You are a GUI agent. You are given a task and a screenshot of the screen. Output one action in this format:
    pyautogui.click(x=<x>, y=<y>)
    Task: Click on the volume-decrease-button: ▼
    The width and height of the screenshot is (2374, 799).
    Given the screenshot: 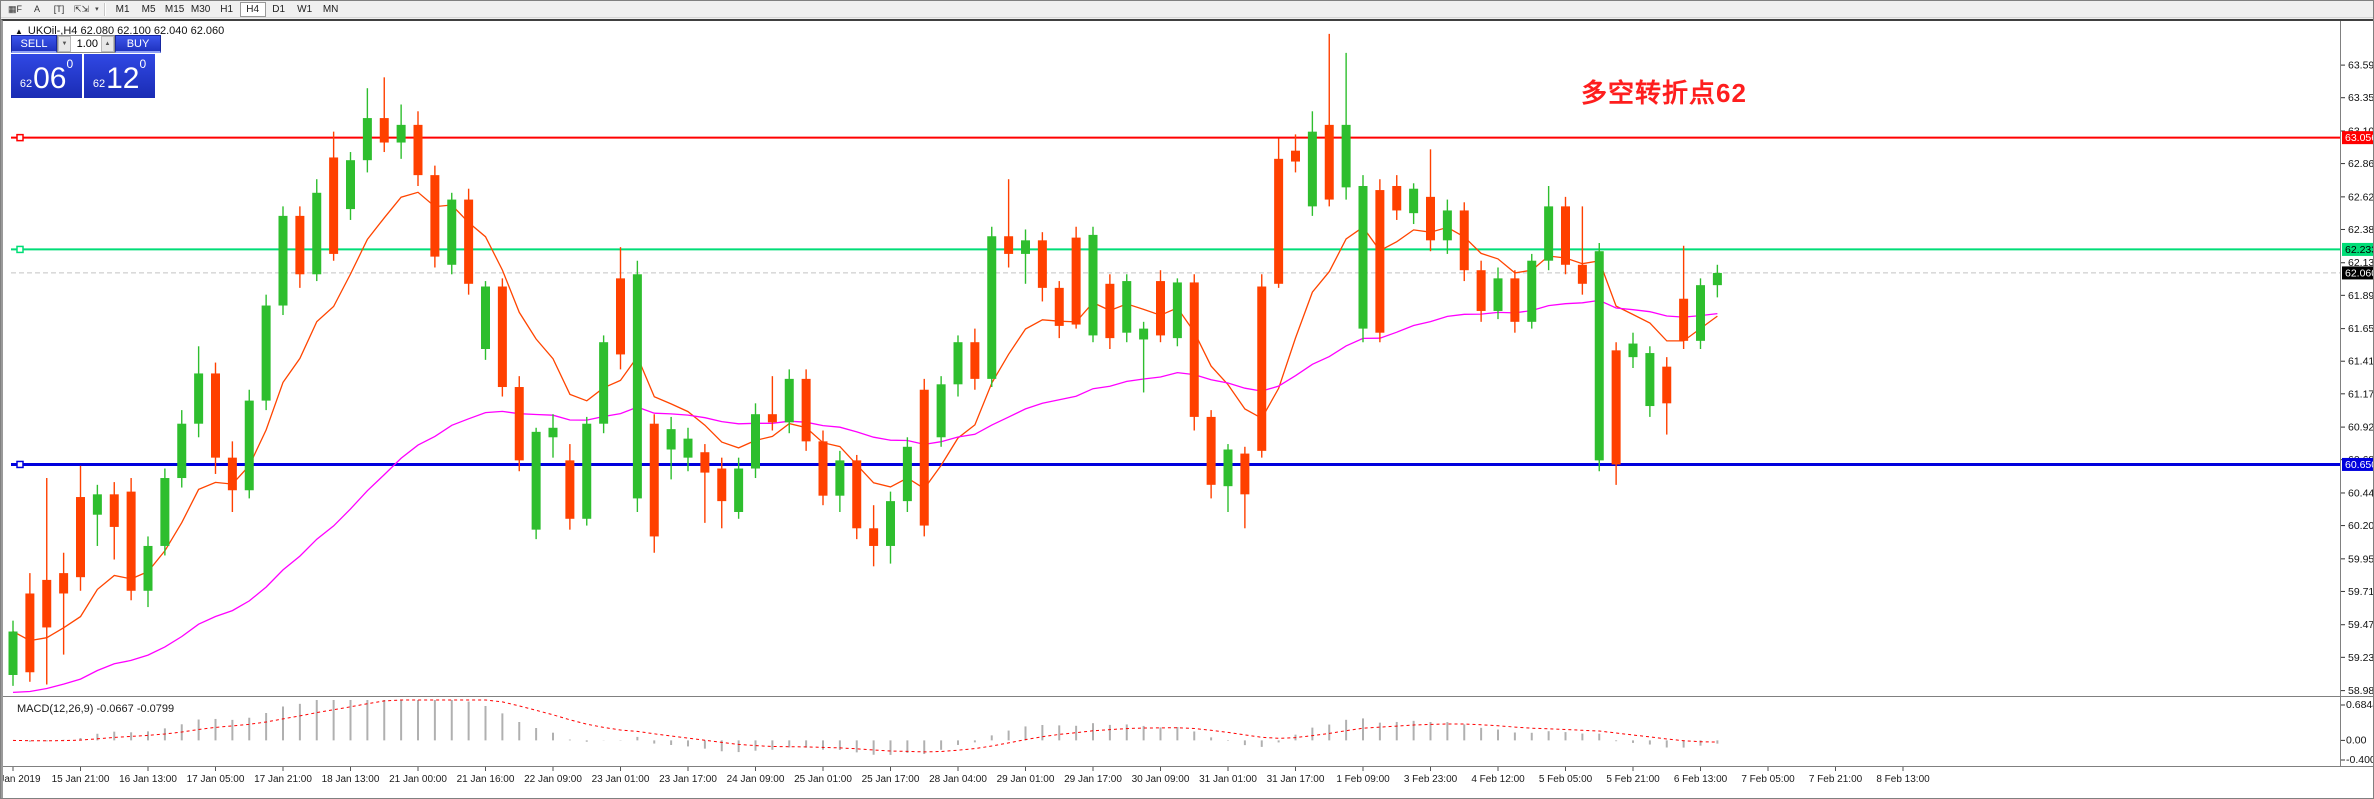 What is the action you would take?
    pyautogui.click(x=64, y=44)
    